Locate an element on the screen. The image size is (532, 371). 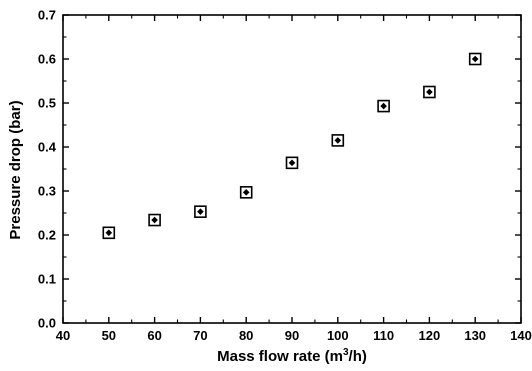
x-tick-label: 110 is located at coordinates (383, 335).